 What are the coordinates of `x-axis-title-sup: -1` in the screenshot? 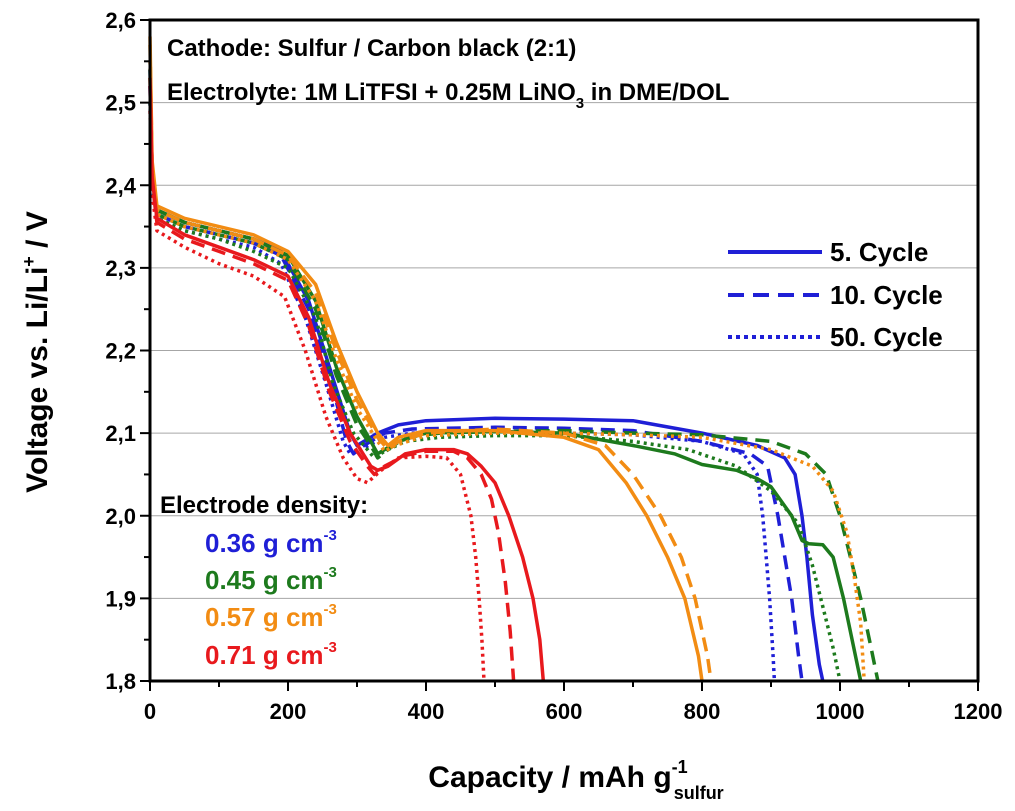 It's located at (680, 767).